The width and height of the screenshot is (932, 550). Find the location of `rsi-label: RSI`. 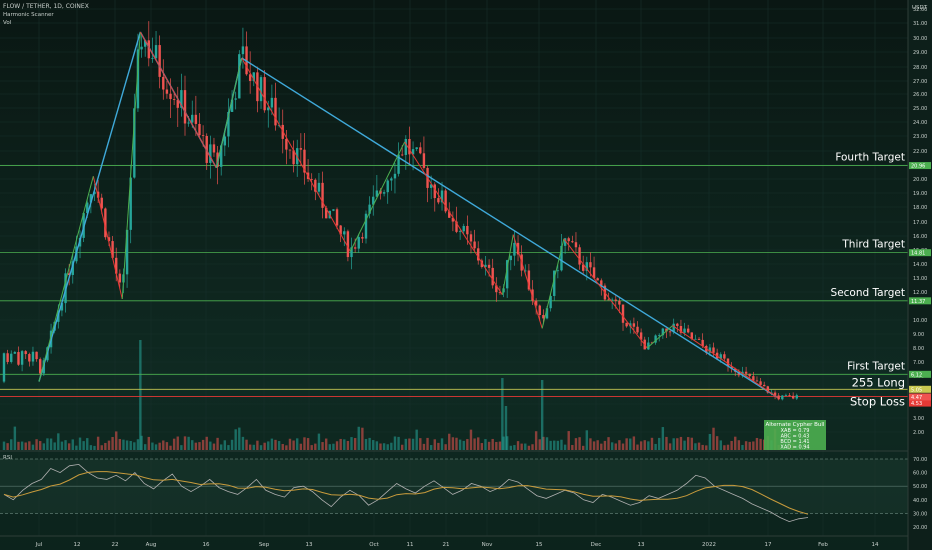

rsi-label: RSI is located at coordinates (7, 458).